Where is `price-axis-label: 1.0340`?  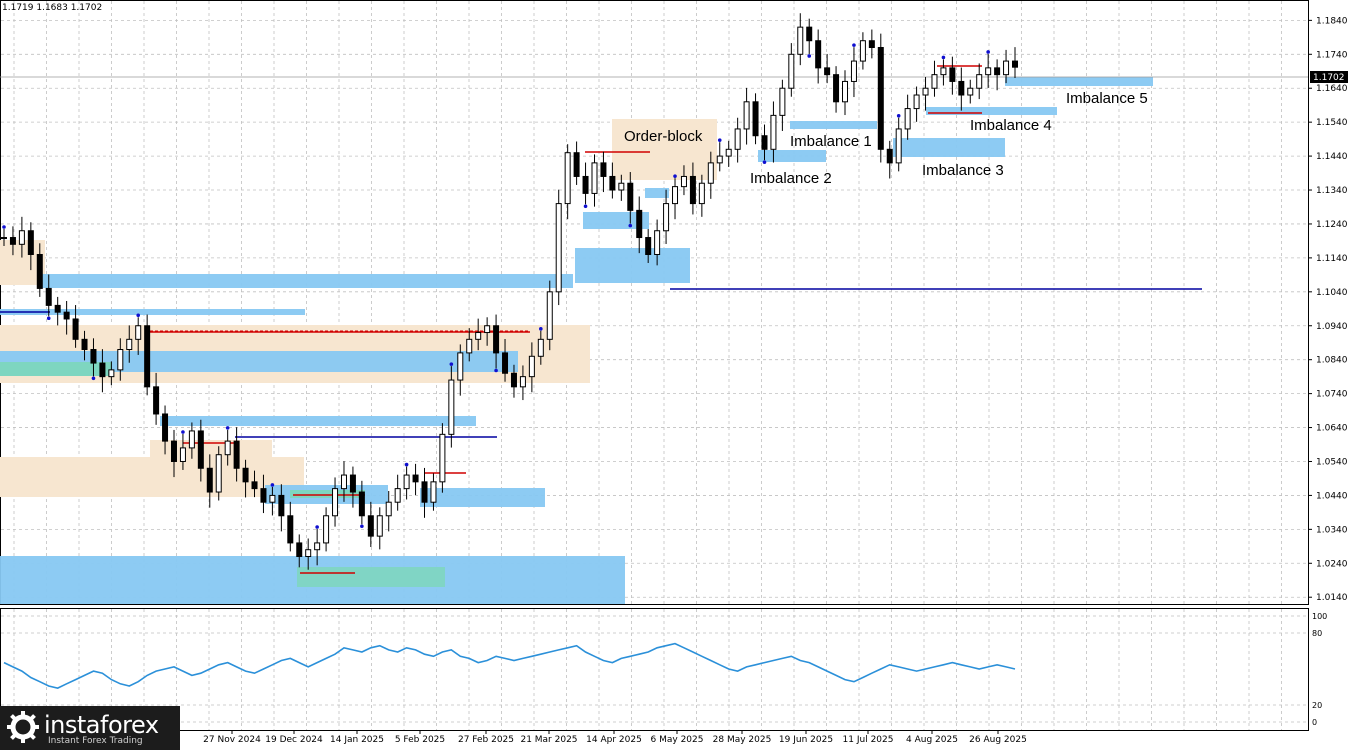 price-axis-label: 1.0340 is located at coordinates (1332, 530).